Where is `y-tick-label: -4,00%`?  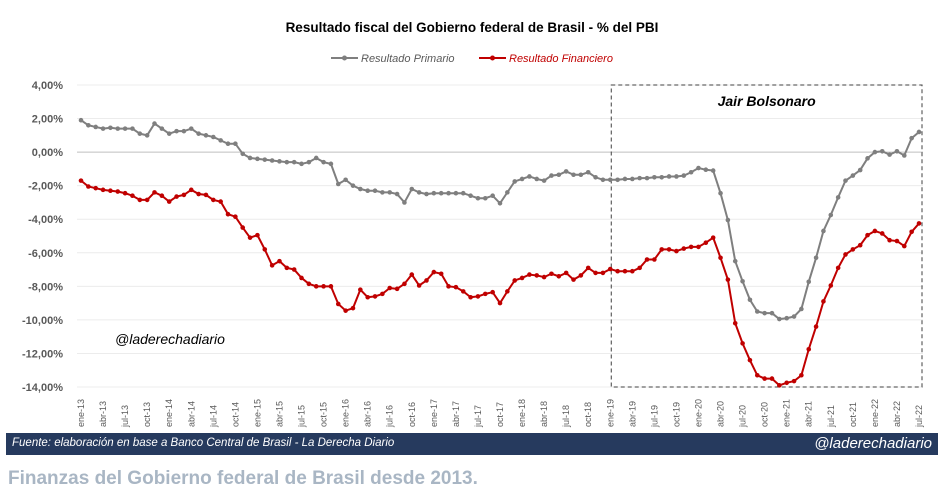 y-tick-label: -4,00% is located at coordinates (45, 220).